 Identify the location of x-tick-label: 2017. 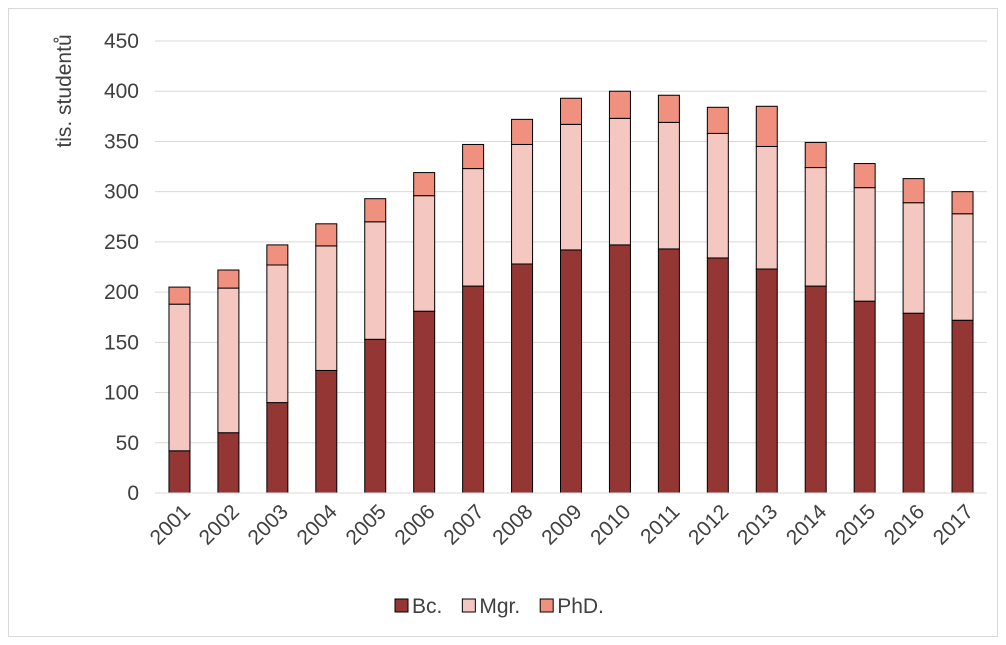
(953, 524).